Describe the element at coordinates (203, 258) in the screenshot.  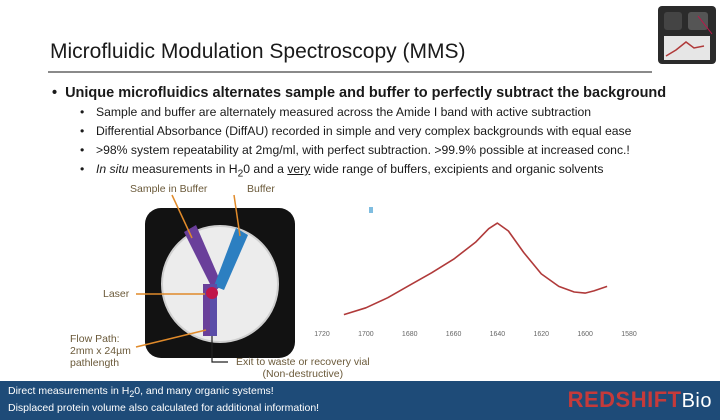
I see `sample-channel` at that location.